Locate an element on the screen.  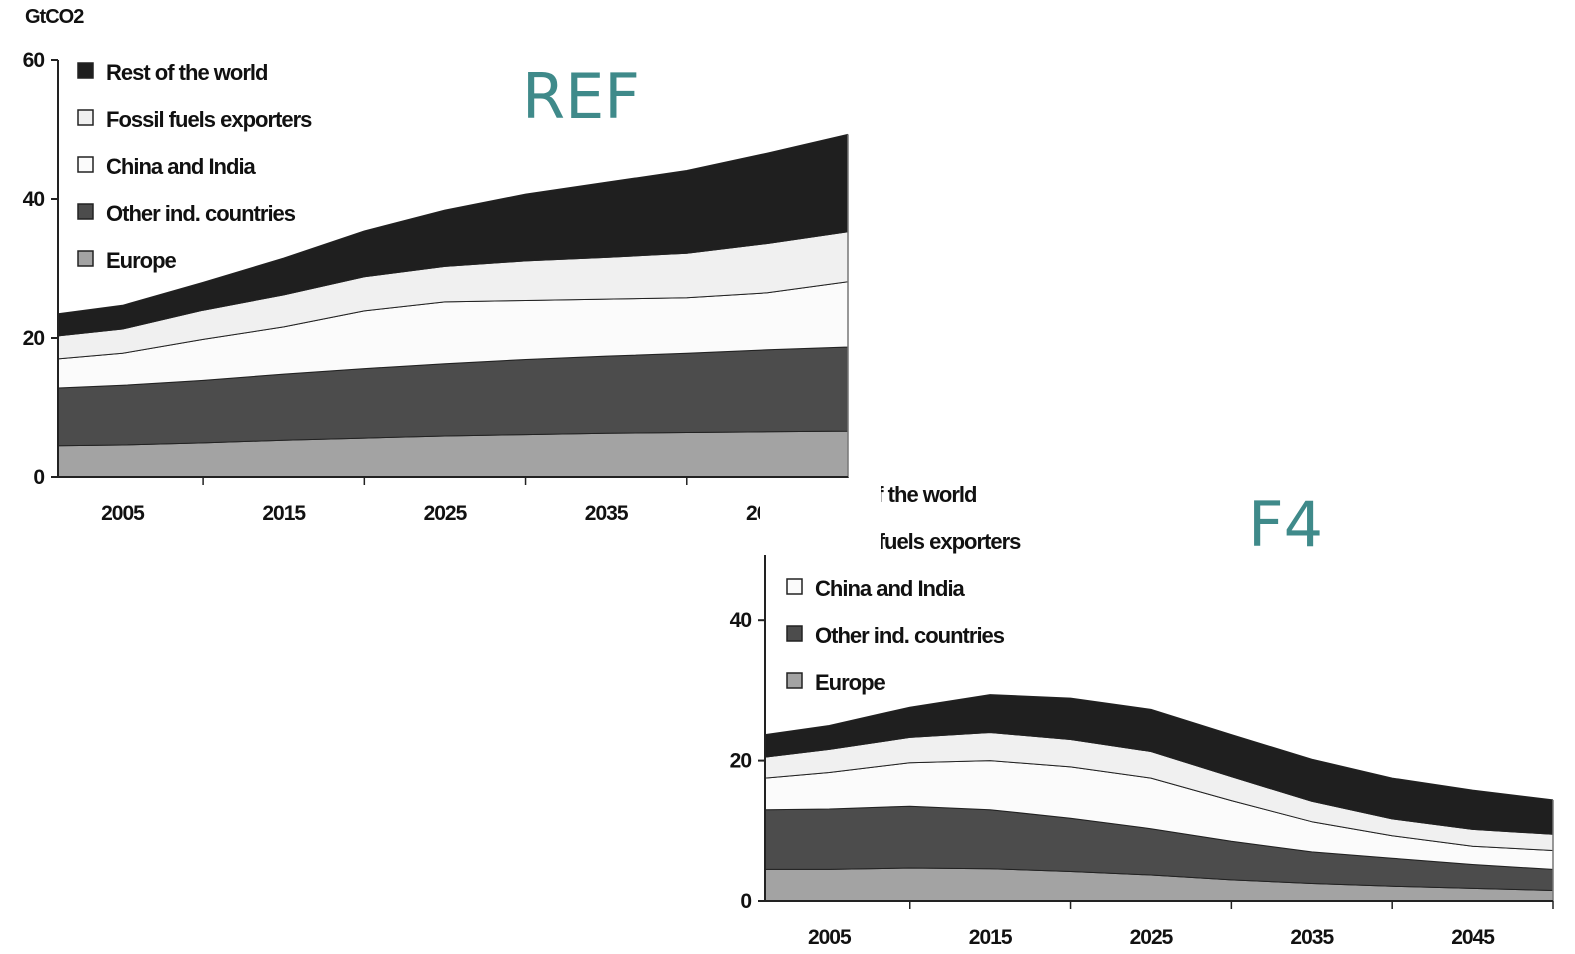
y-tick-label: 60 is located at coordinates (34, 60).